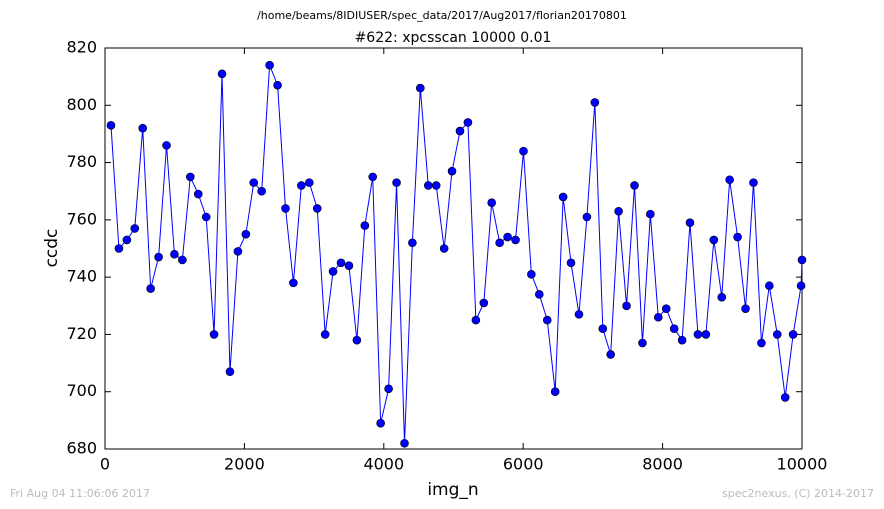 The height and width of the screenshot is (509, 884). I want to click on x-tick-label: 4000, so click(383, 464).